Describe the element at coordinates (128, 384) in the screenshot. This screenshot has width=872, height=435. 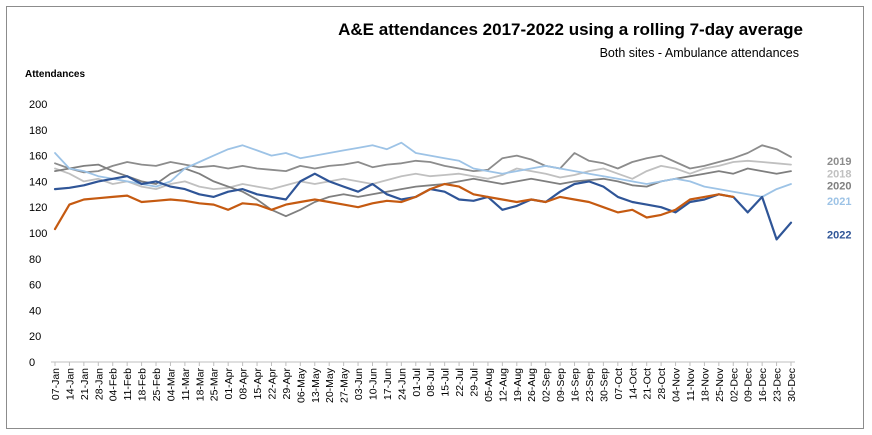
I see `x-tick-label: 11-Feb` at that location.